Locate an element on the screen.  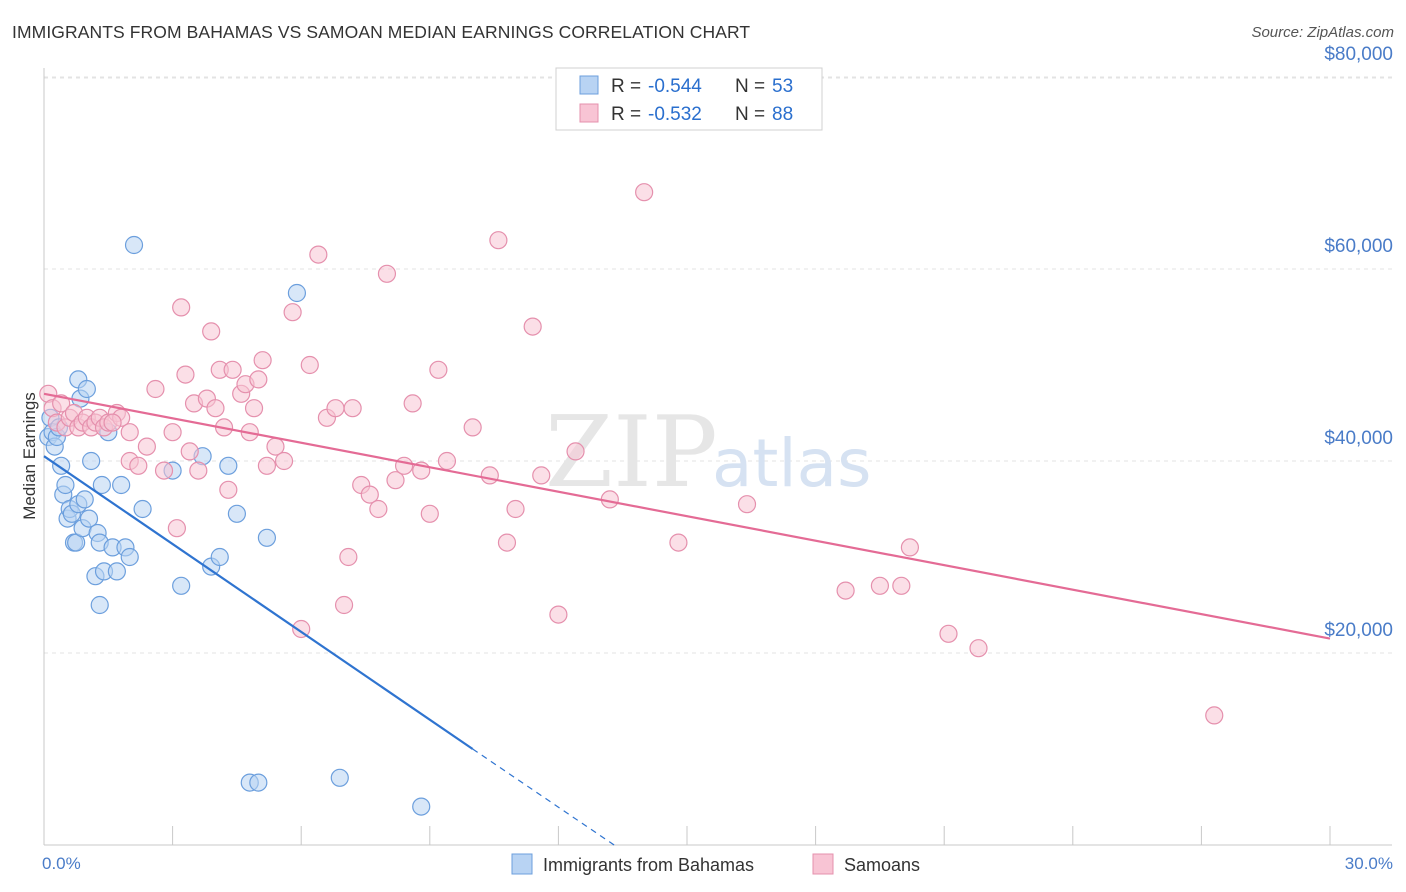
watermark-atlas: atlas is located at coordinates (792, 463).